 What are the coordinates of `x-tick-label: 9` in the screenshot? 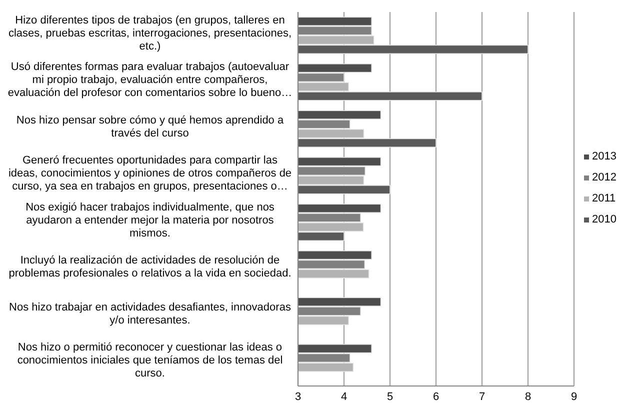 It's located at (574, 397).